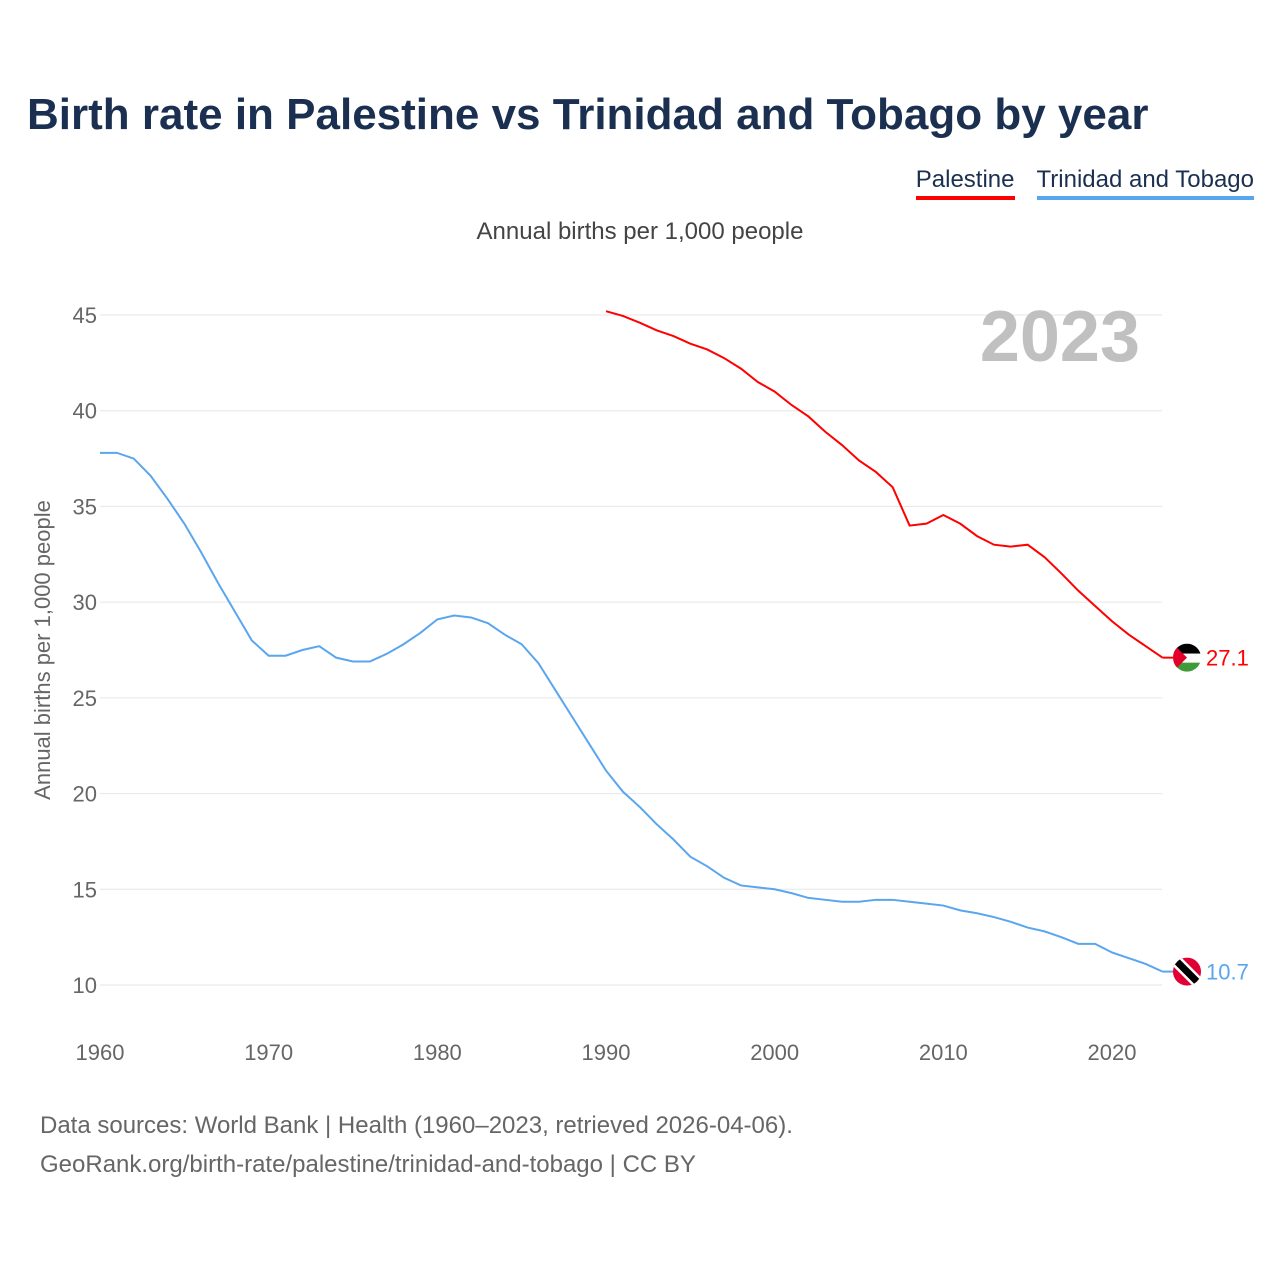  I want to click on x-tick-label: 2020, so click(1112, 1052).